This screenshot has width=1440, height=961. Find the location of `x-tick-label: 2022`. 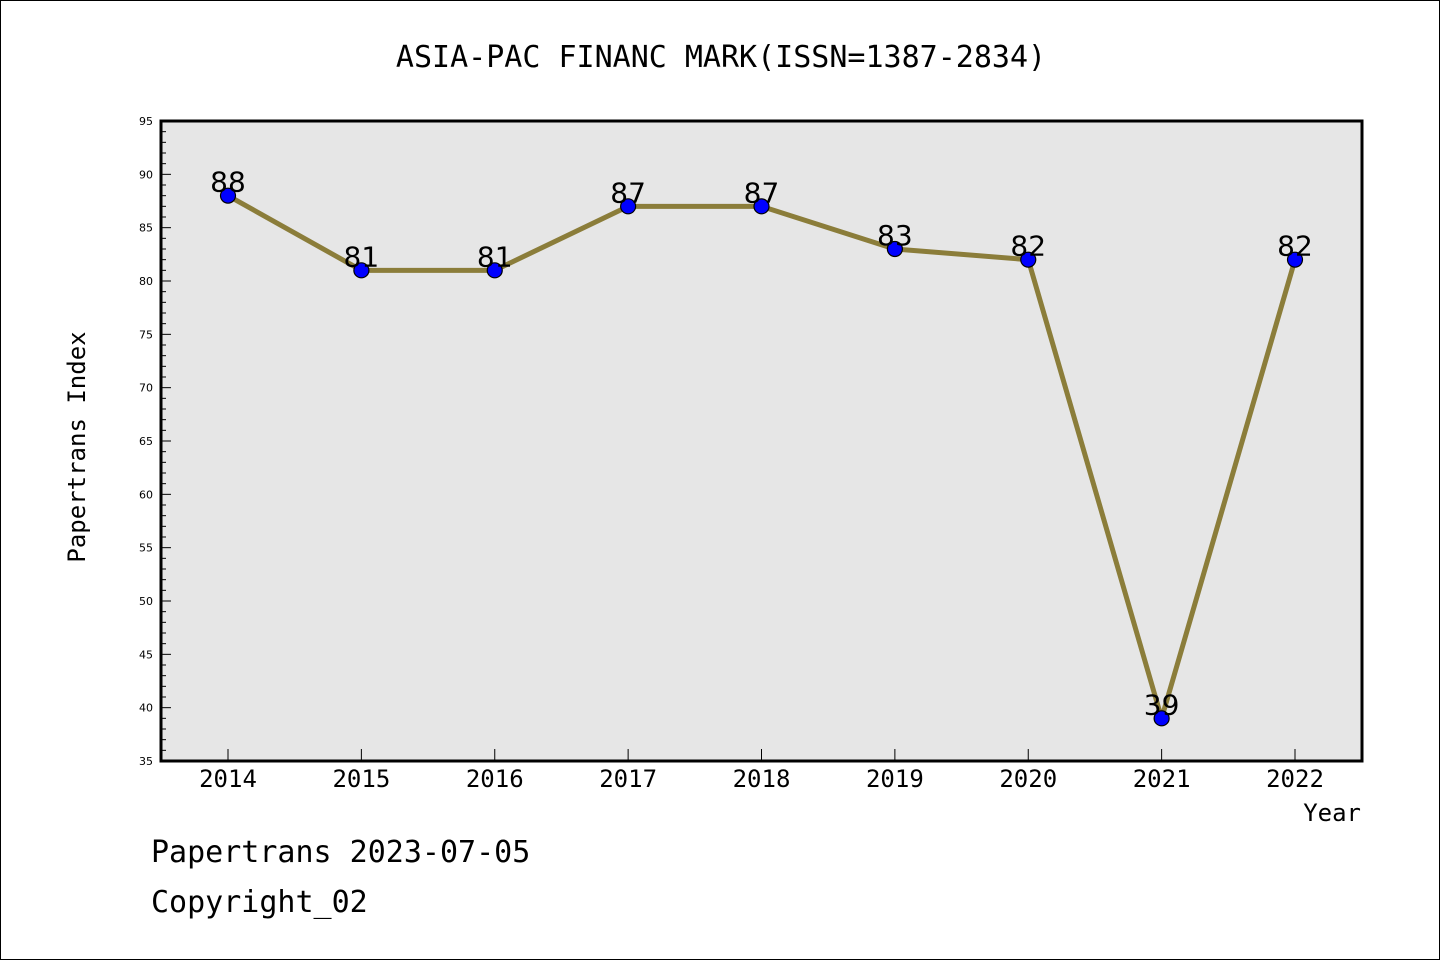

x-tick-label: 2022 is located at coordinates (1295, 779).